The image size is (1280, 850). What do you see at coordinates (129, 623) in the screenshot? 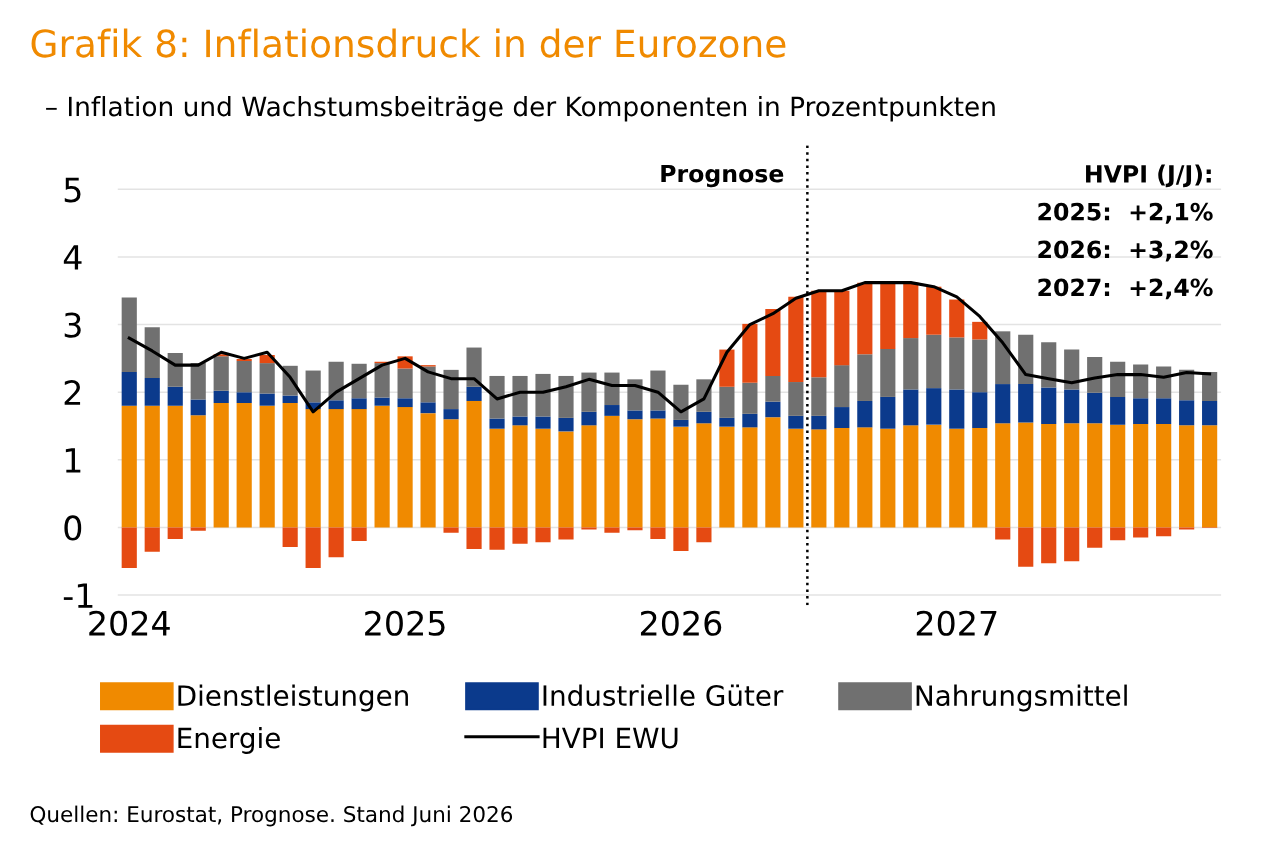
I see `x-tick-label: 2024` at bounding box center [129, 623].